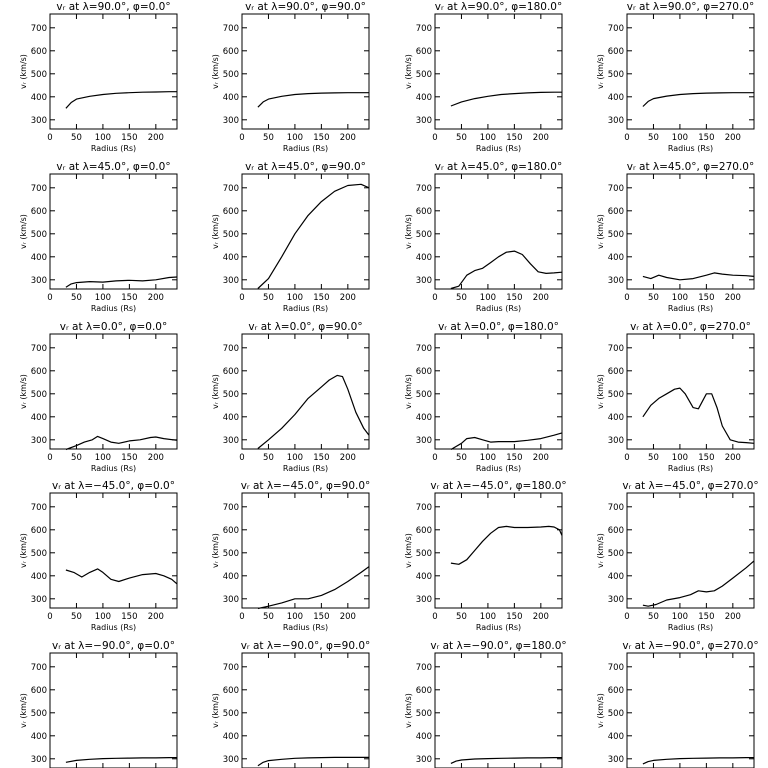 The image size is (768, 768). Describe the element at coordinates (498, 646) in the screenshot. I see `subplot-title: vᵣ at λ=−90.0°, φ=180.0°` at that location.